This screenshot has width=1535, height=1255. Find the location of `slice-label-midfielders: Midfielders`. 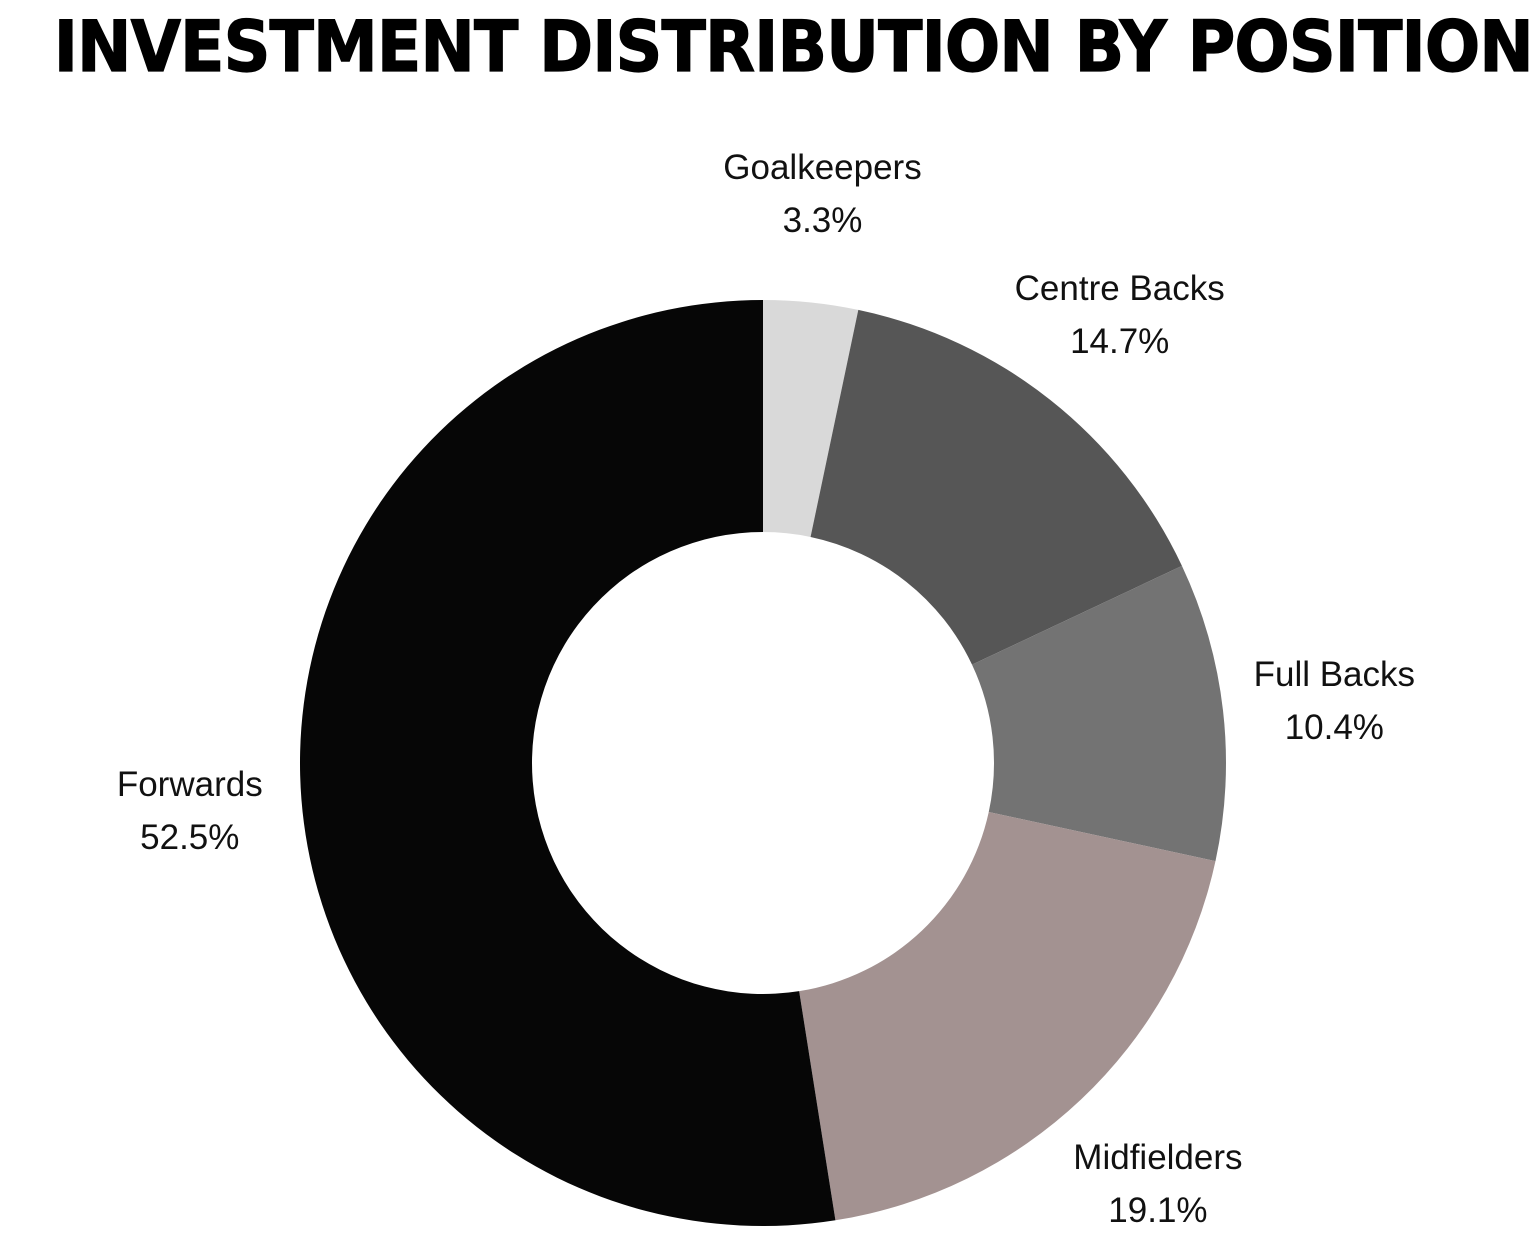

slice-label-midfielders: Midfielders is located at coordinates (1157, 1157).